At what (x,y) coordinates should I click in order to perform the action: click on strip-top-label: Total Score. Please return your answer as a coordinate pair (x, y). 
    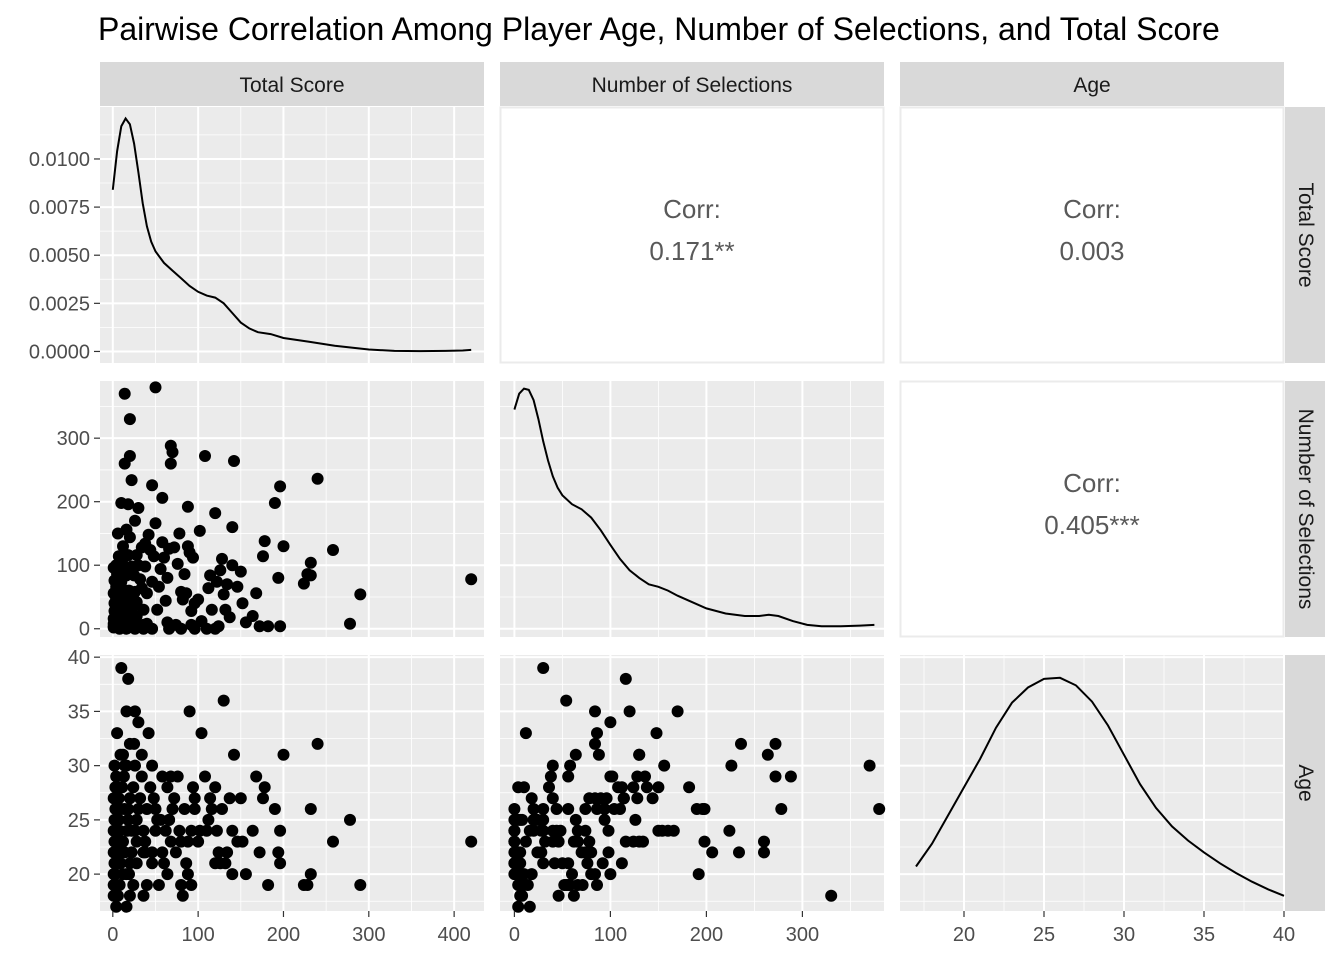
    Looking at the image, I should click on (291, 85).